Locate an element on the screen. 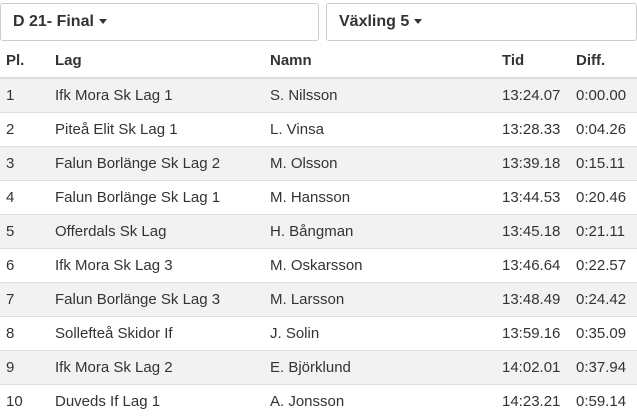  cell: Falun Borlänge Sk Lag 2 is located at coordinates (156, 163).